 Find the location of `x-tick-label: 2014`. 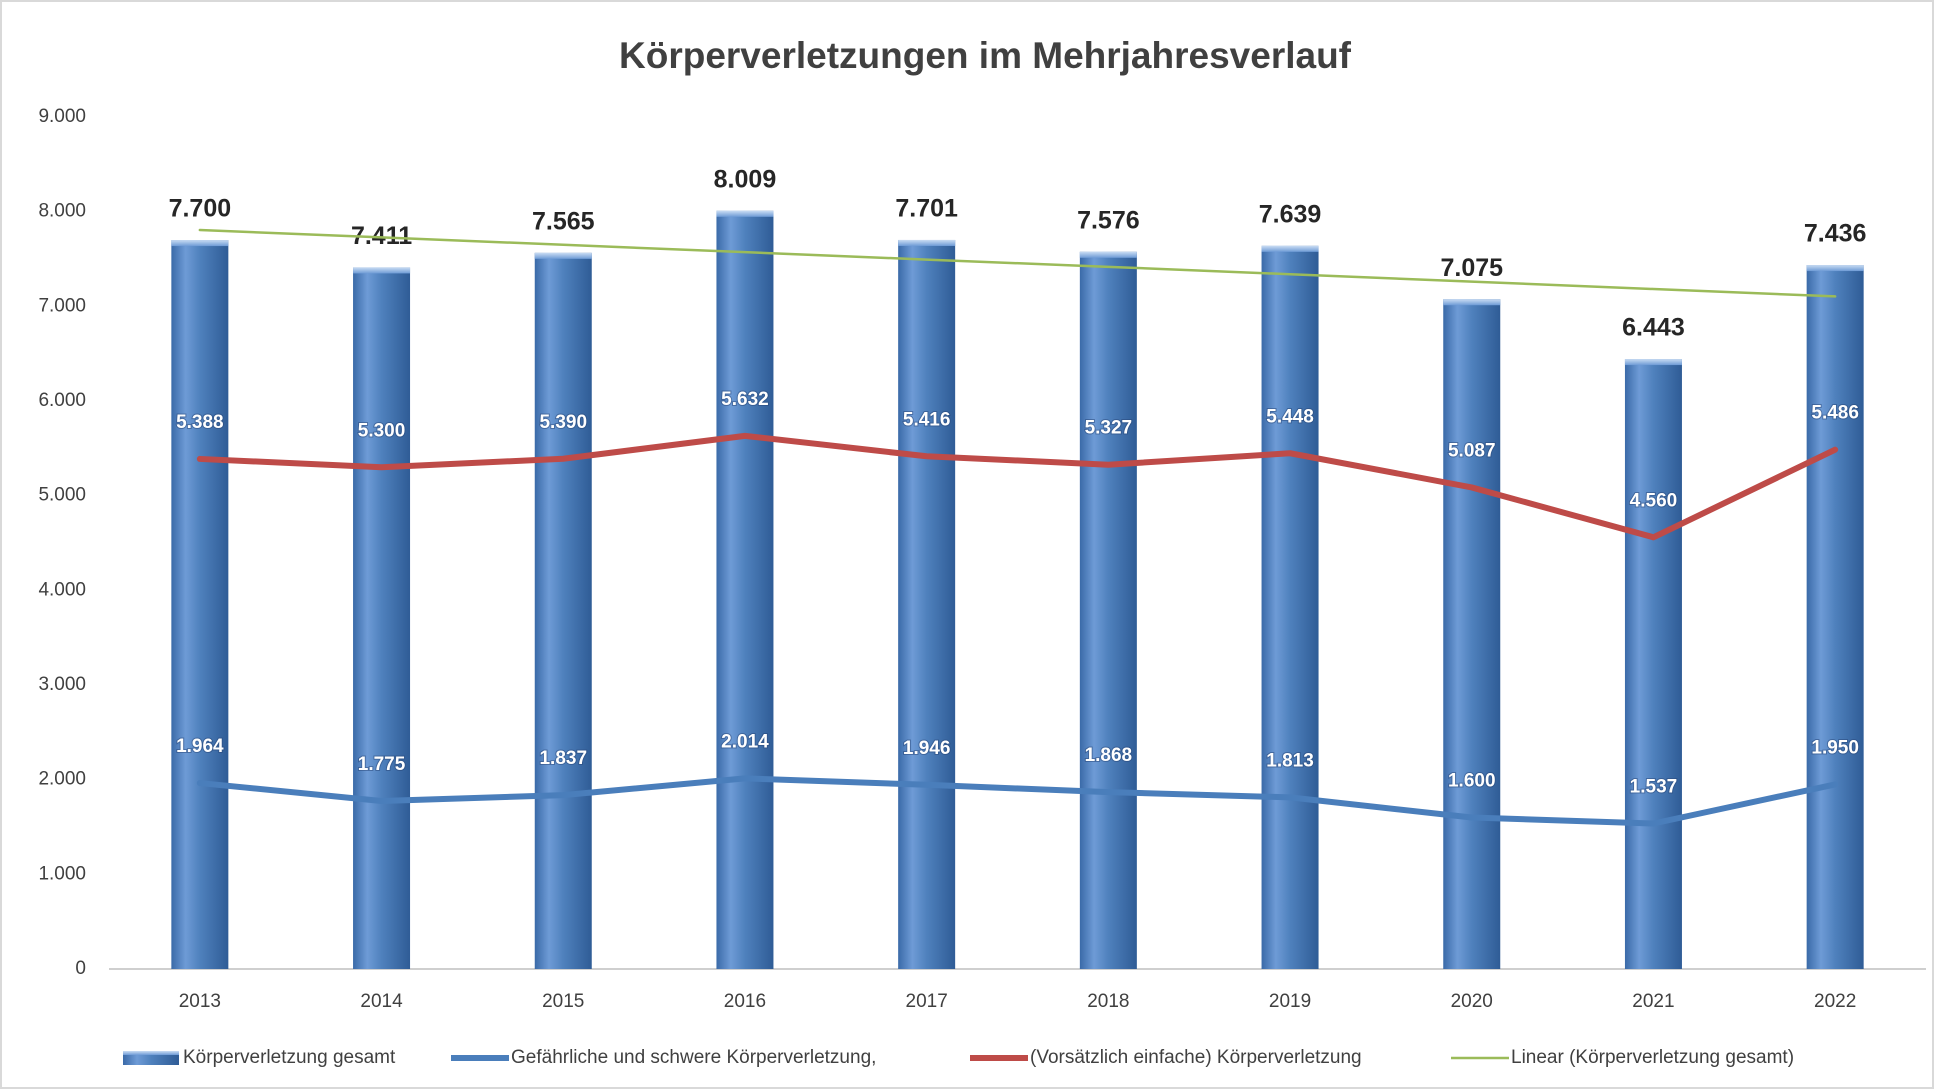

x-tick-label: 2014 is located at coordinates (381, 1001).